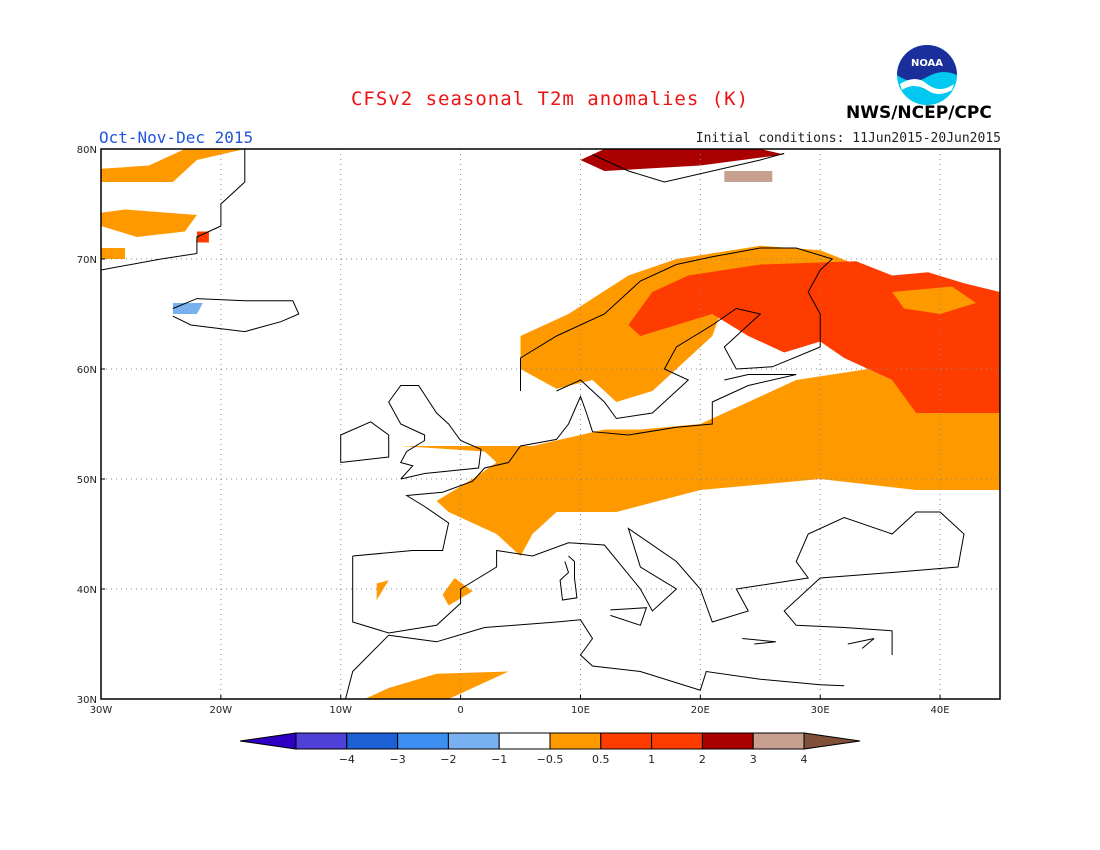  Describe the element at coordinates (435, 432) in the screenshot. I see `coastline-great-britain` at that location.